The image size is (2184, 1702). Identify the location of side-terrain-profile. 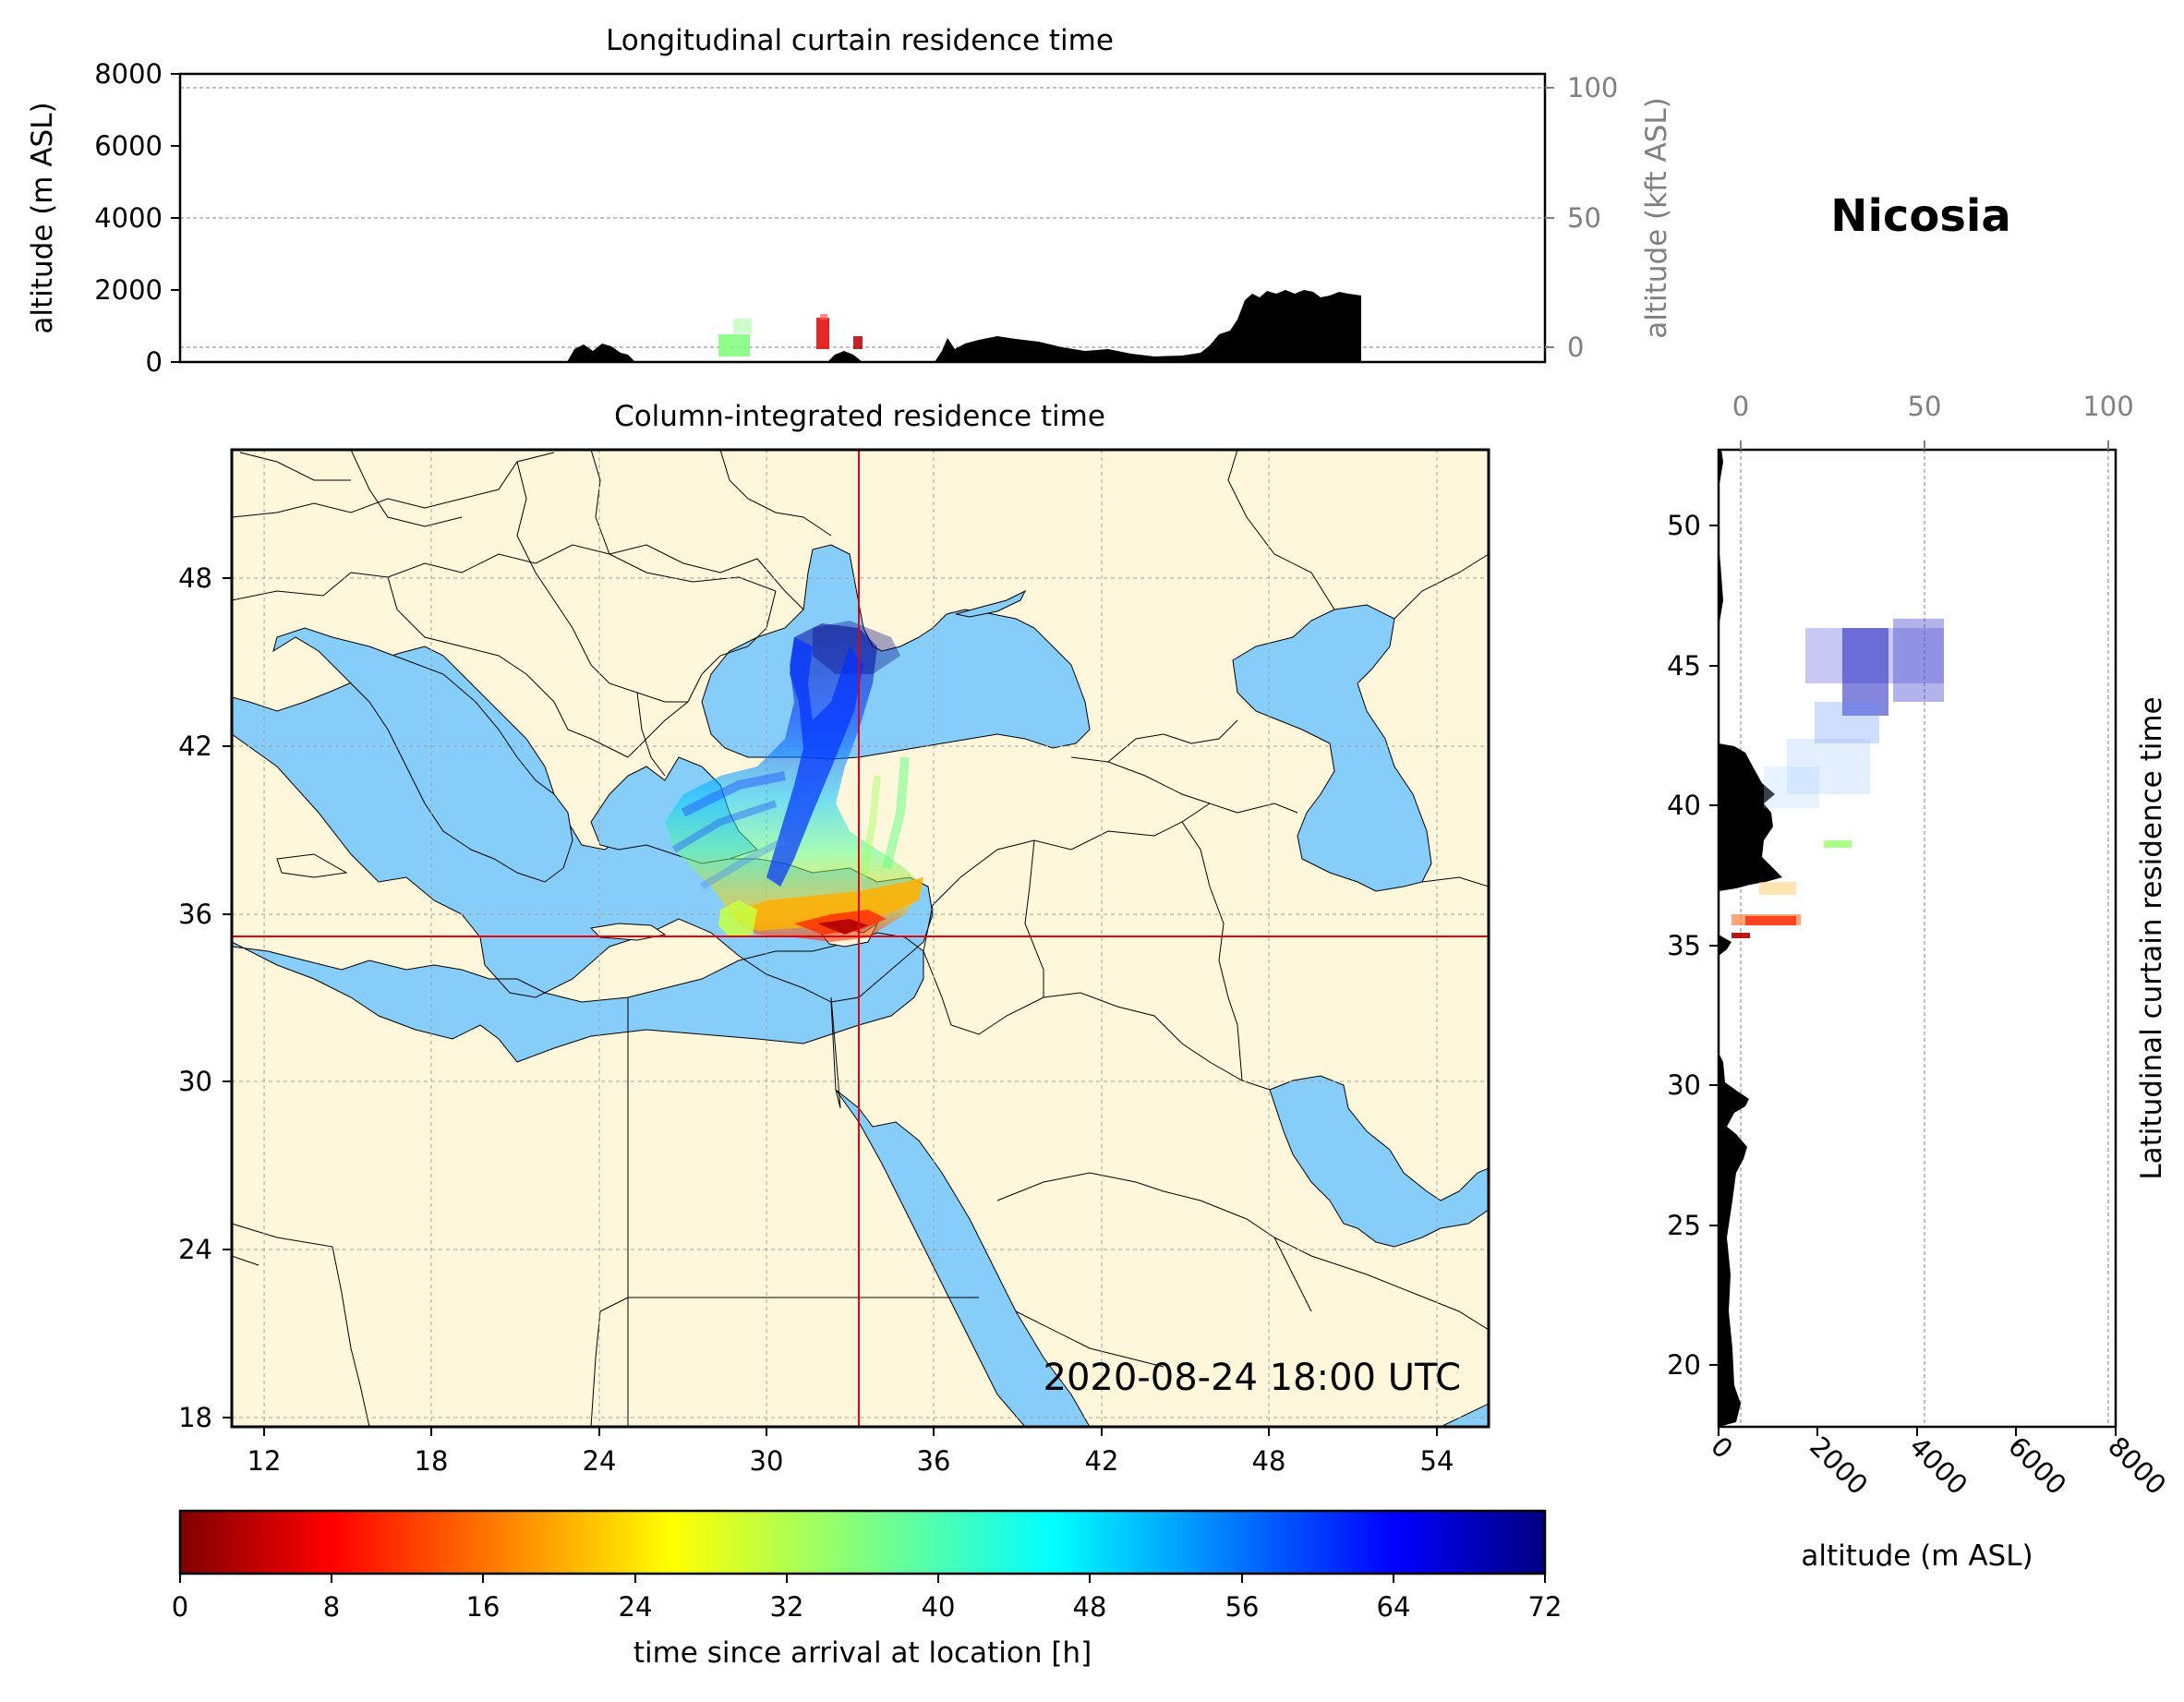
(1750, 938).